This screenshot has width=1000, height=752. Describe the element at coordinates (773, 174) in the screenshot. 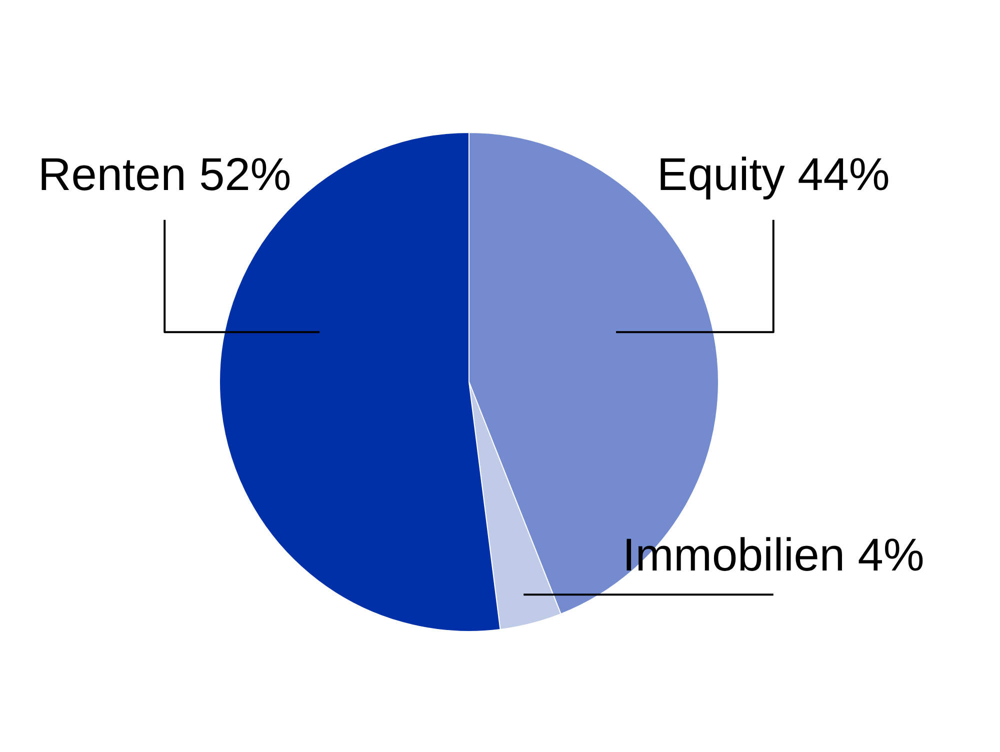

I see `slice-label: Equity 44%` at that location.